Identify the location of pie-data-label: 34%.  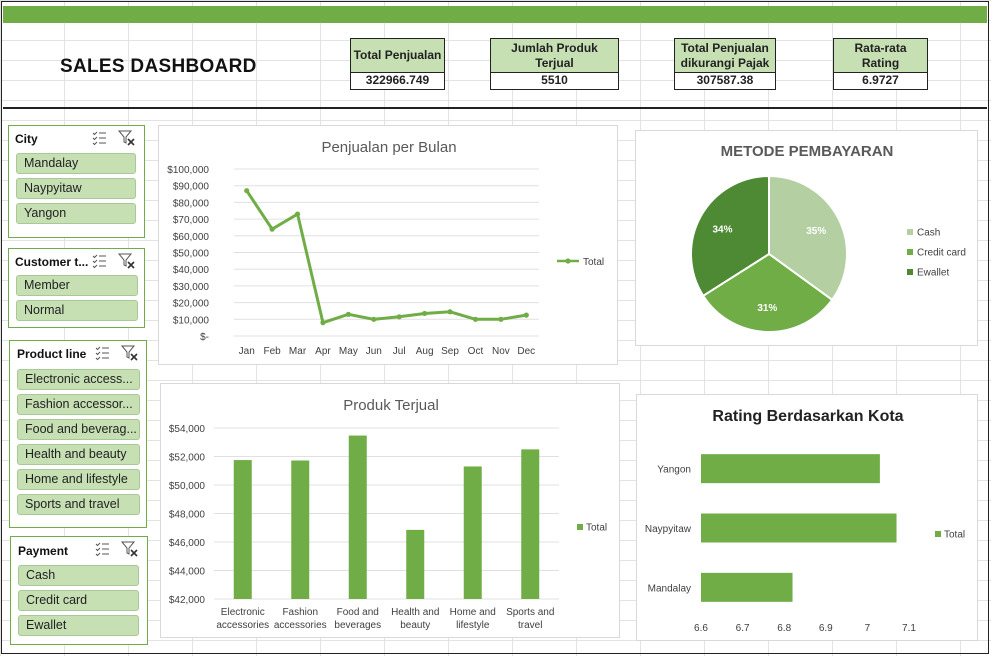
(723, 229).